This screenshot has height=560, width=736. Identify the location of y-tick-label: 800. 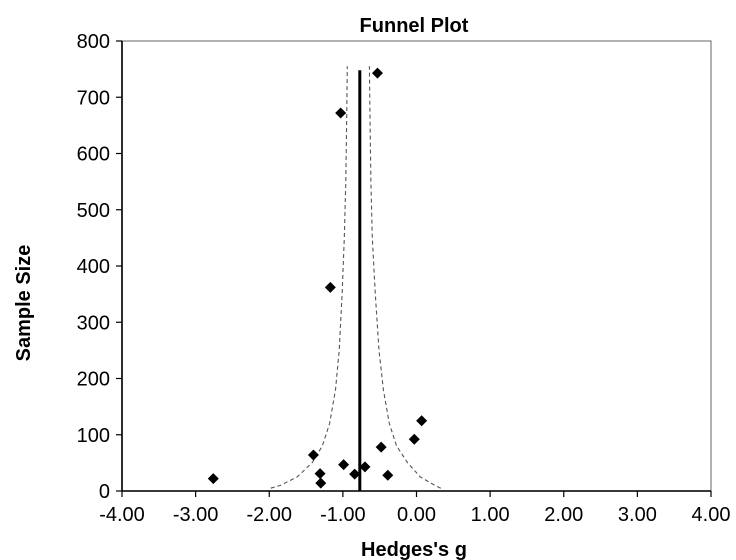
(93, 42).